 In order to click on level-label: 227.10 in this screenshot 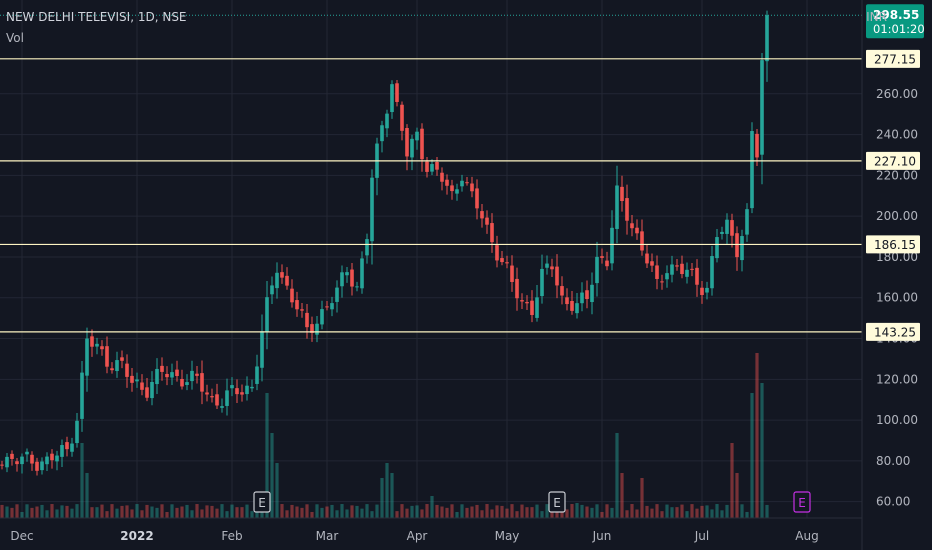, I will do `click(895, 161)`.